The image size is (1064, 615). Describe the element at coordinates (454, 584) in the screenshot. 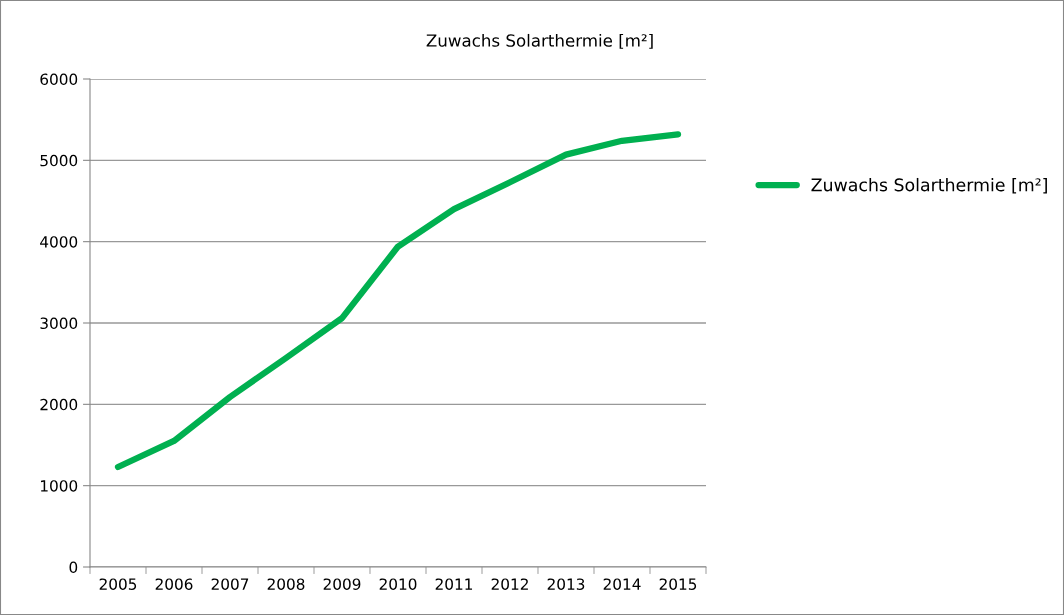

I see `x-tick-label: 2011` at that location.